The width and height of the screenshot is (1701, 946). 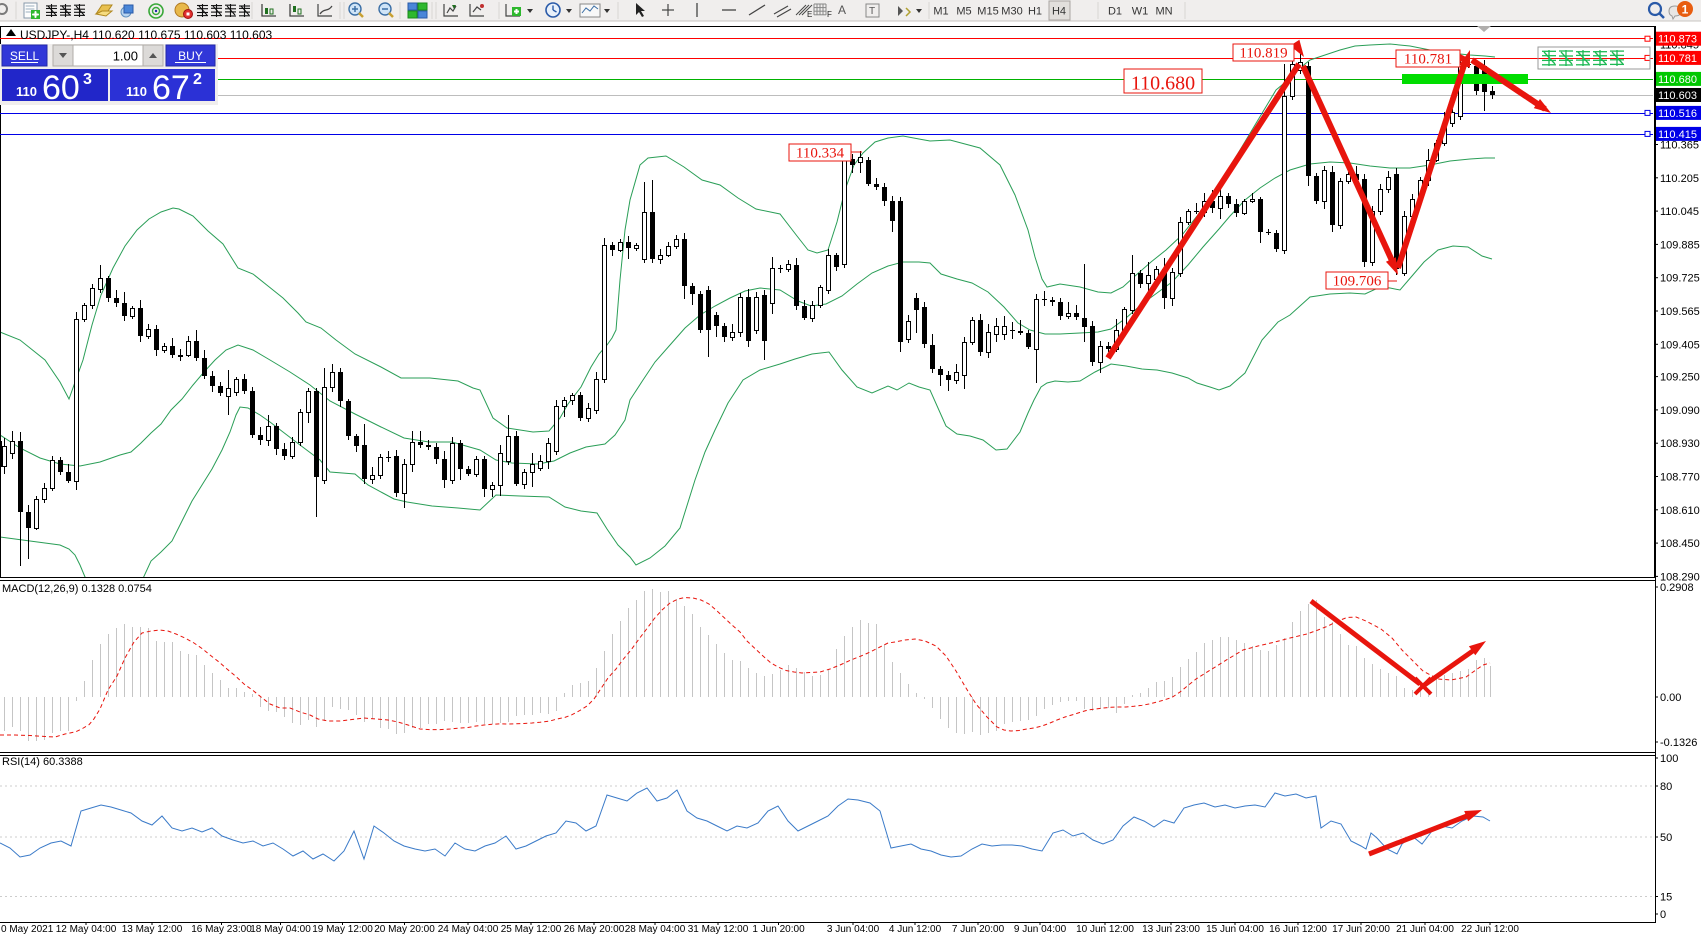 What do you see at coordinates (1685, 10) in the screenshot?
I see `svg-text: 1` at bounding box center [1685, 10].